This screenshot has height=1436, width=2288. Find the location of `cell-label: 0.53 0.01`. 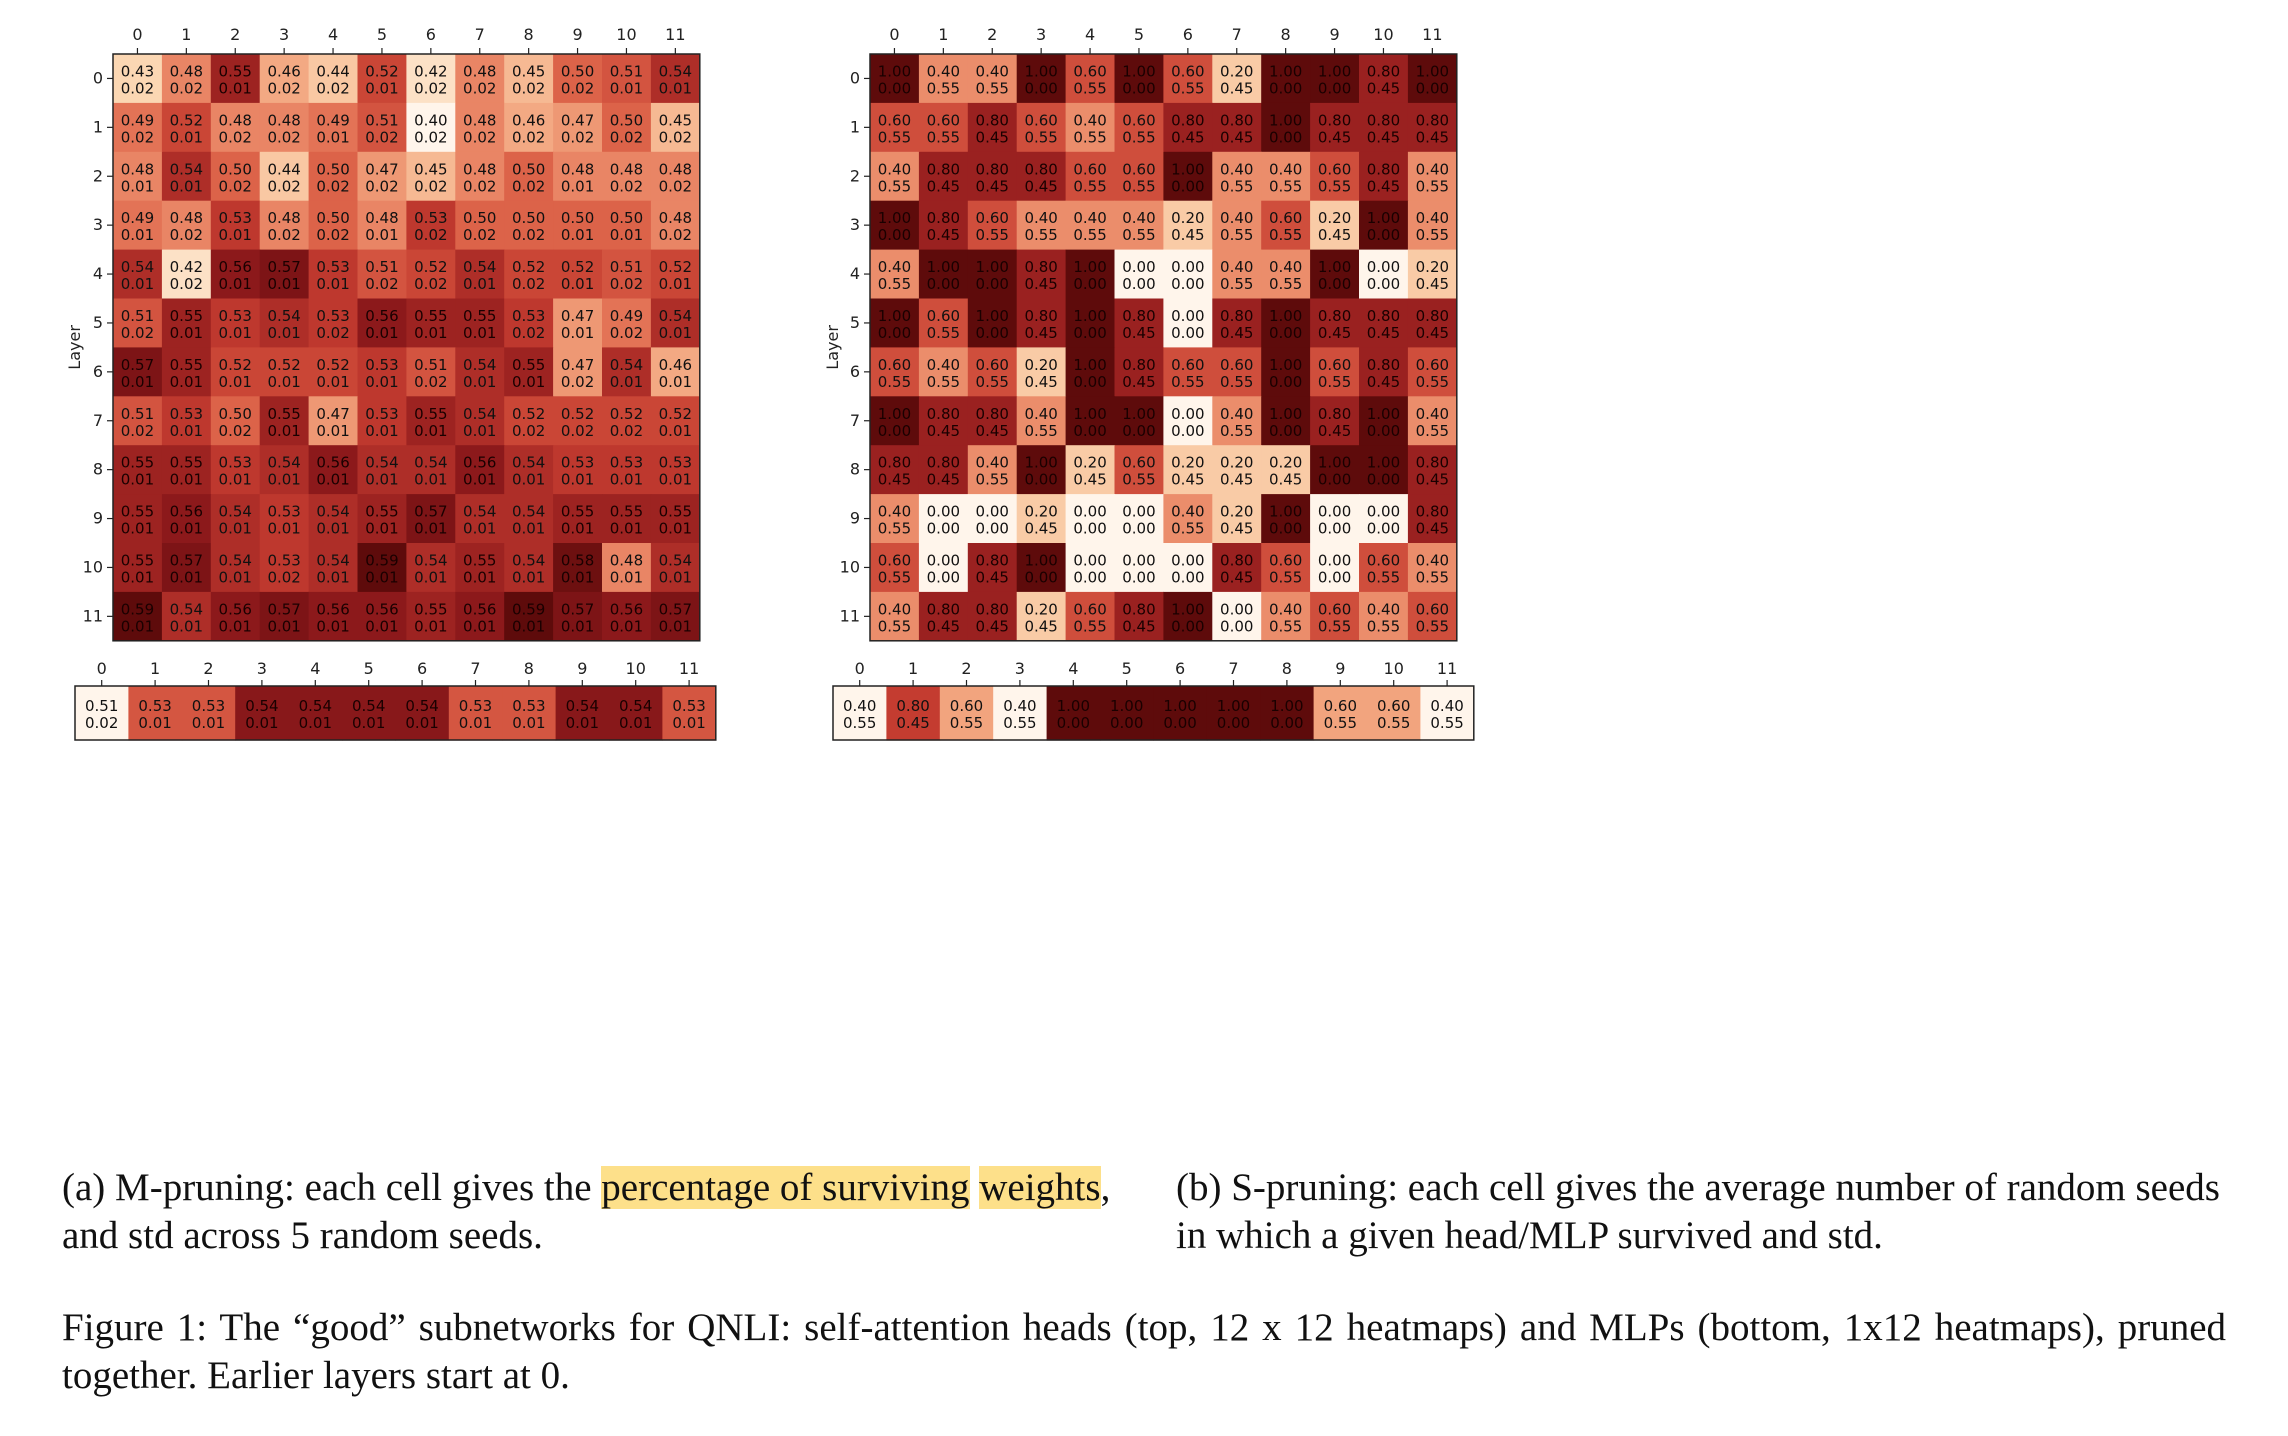

cell-label: 0.53 0.01 is located at coordinates (332, 275).